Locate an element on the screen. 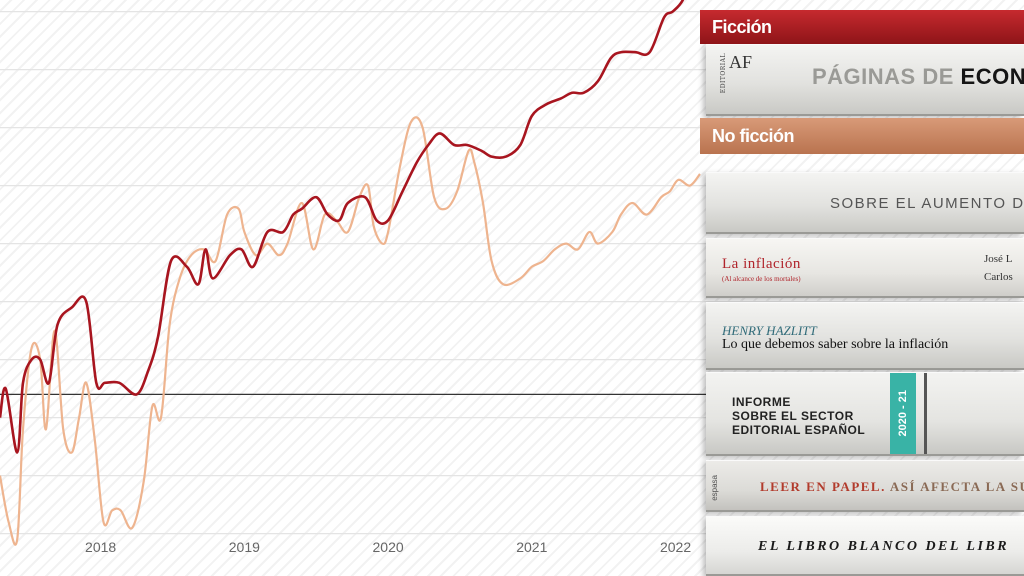 This screenshot has width=1024, height=576. book-author: HENRY HAZLITT is located at coordinates (769, 330).